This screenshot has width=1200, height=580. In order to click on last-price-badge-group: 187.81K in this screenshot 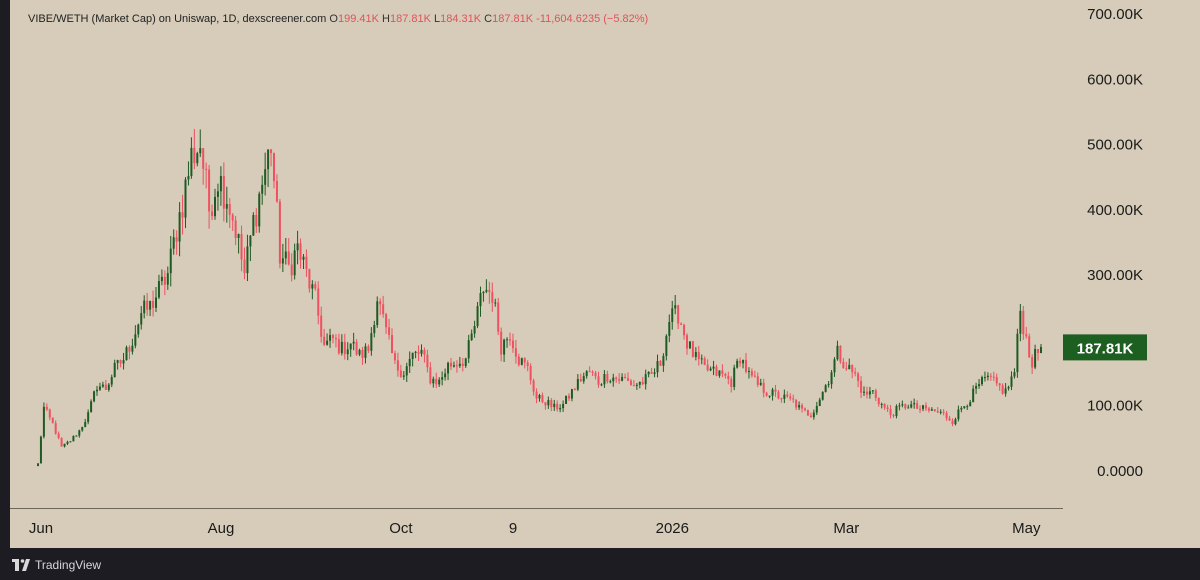, I will do `click(1105, 347)`.